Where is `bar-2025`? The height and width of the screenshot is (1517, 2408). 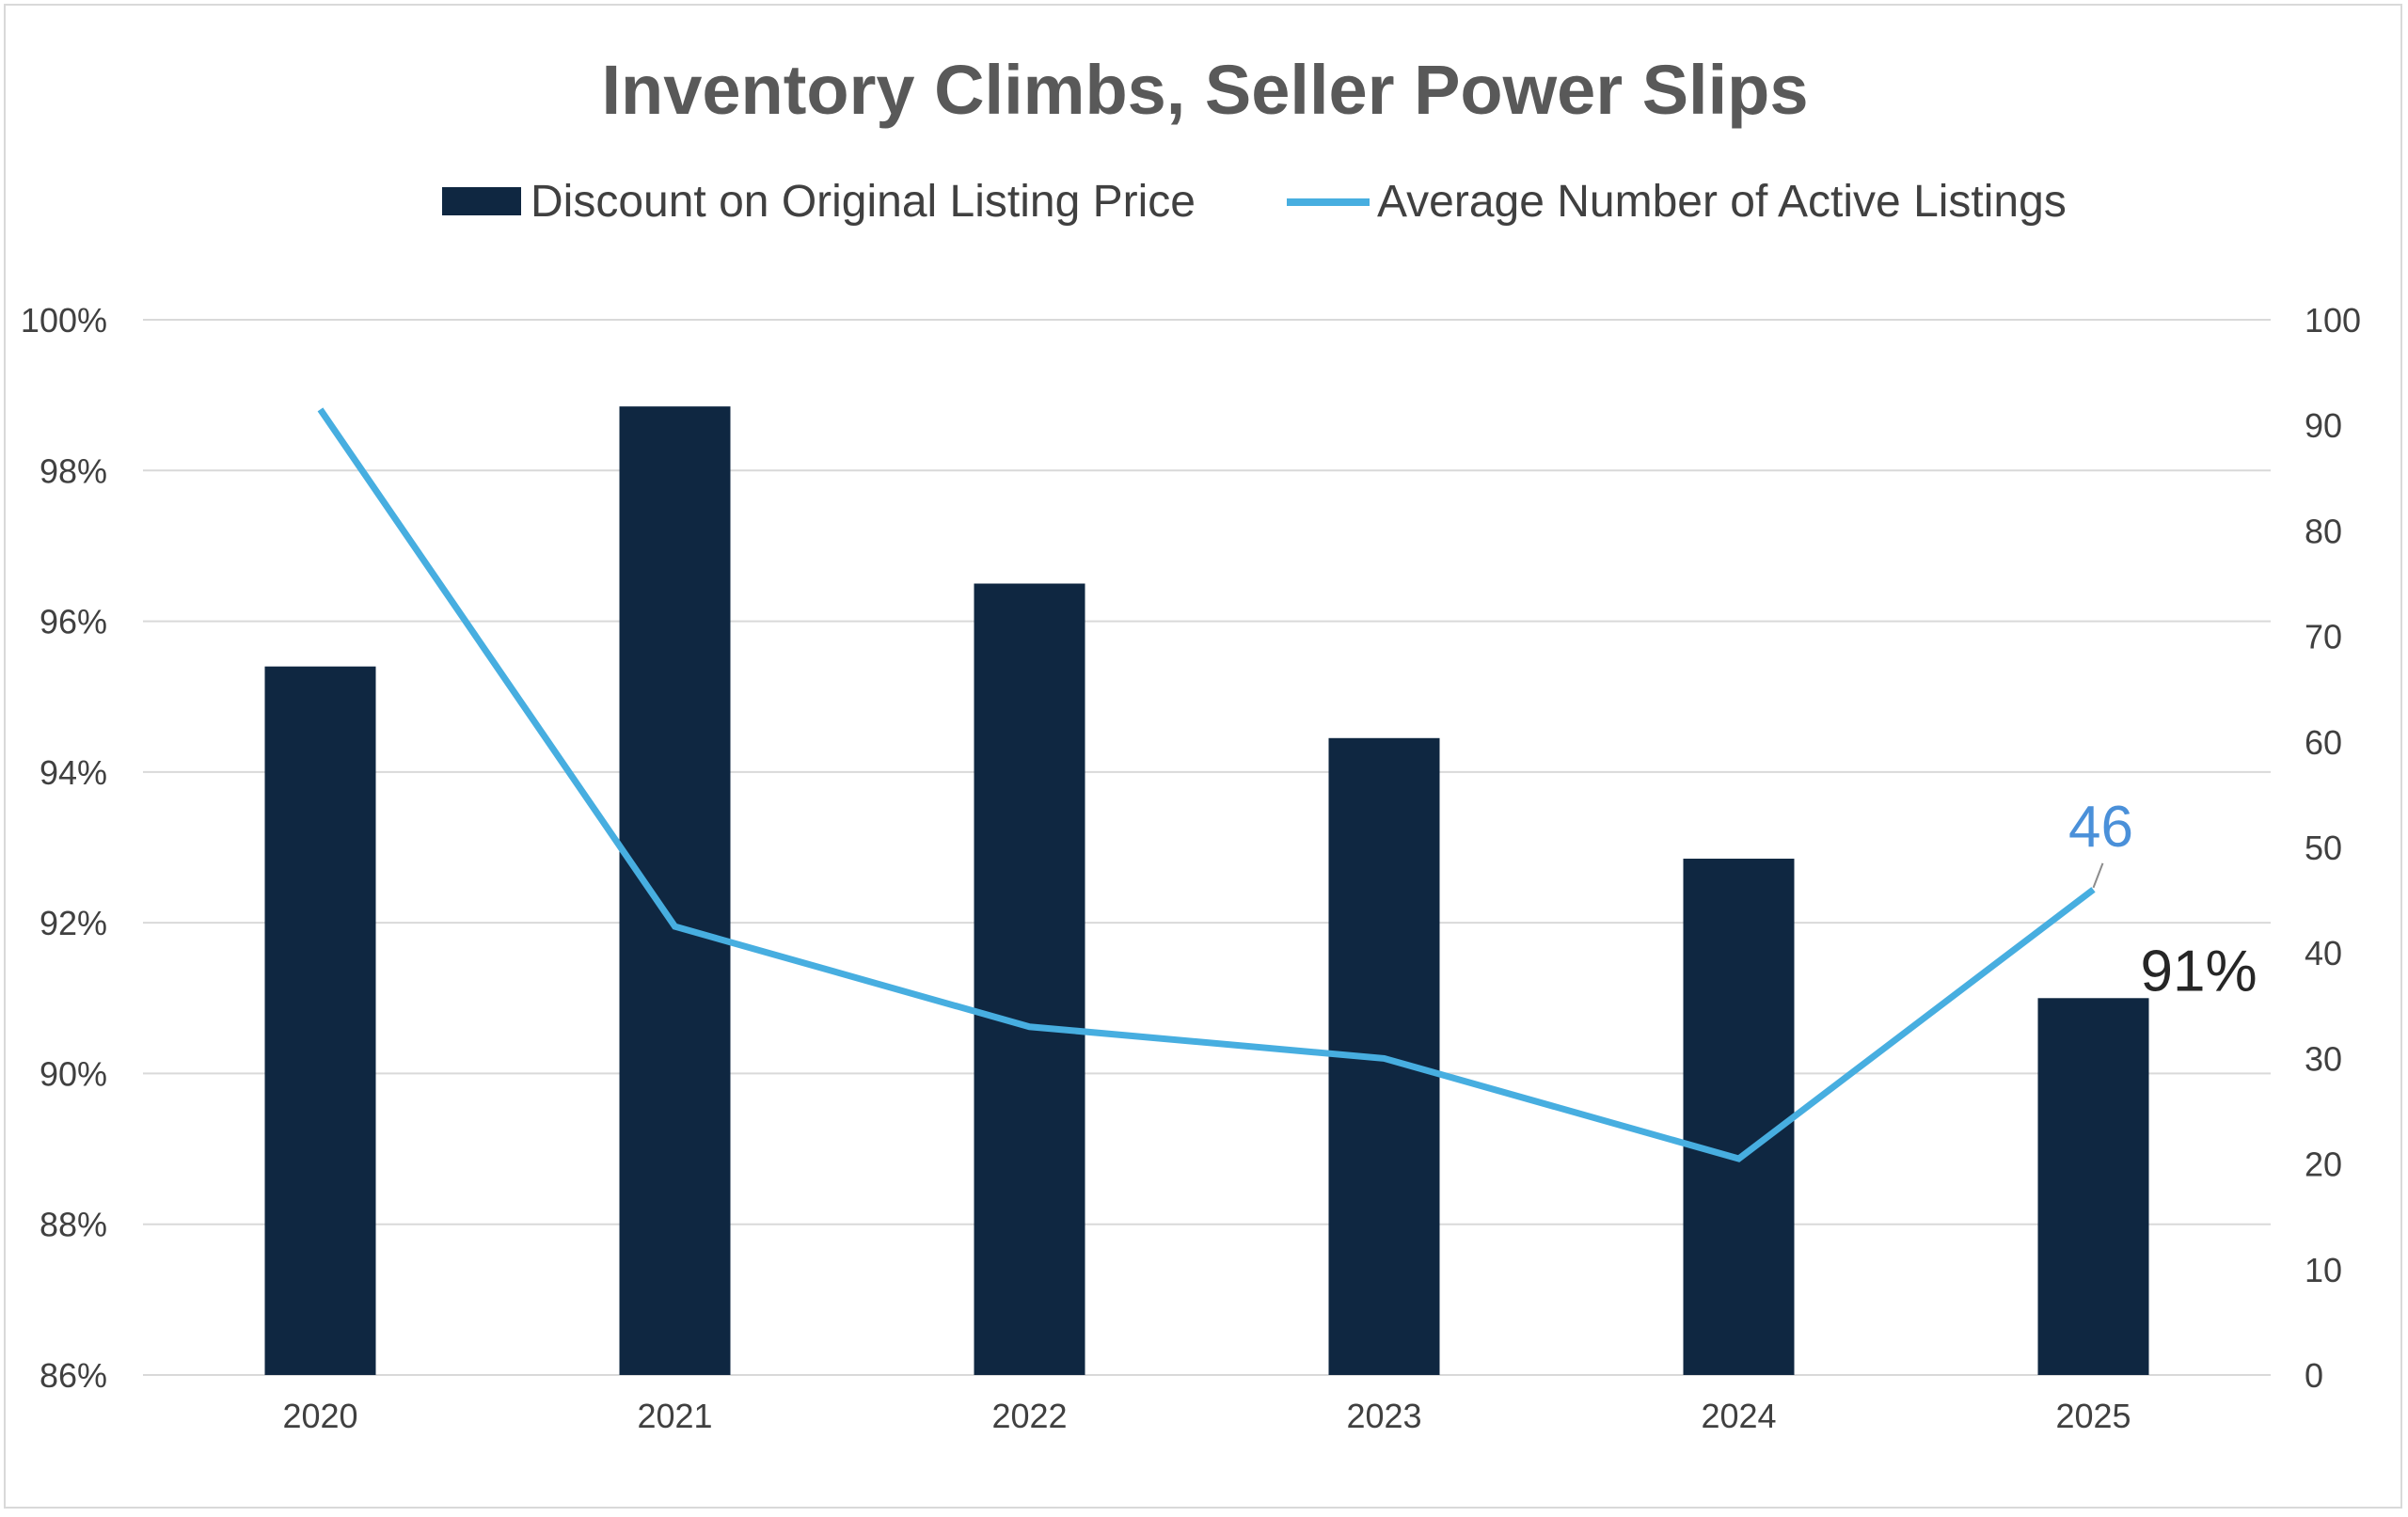
bar-2025 is located at coordinates (2093, 1186).